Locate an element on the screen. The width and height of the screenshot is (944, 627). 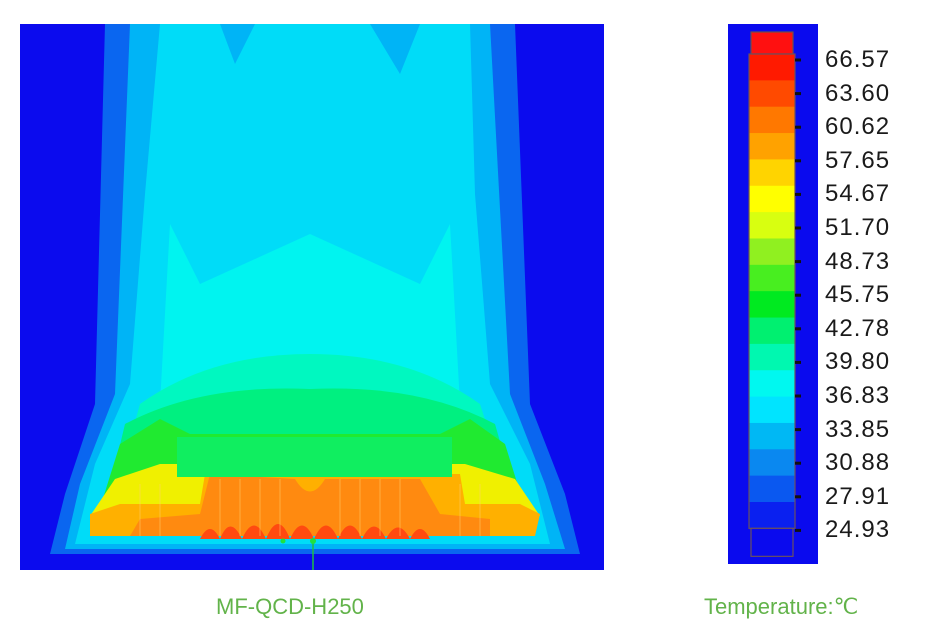
colorbar-tick-label: 39.80 is located at coordinates (858, 362).